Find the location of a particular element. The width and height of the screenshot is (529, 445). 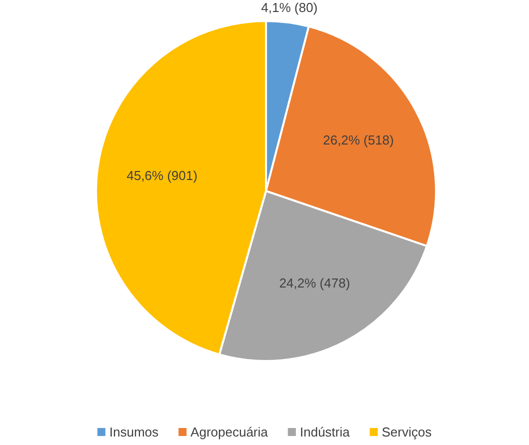

data-label: 24,2% (478) is located at coordinates (314, 283).